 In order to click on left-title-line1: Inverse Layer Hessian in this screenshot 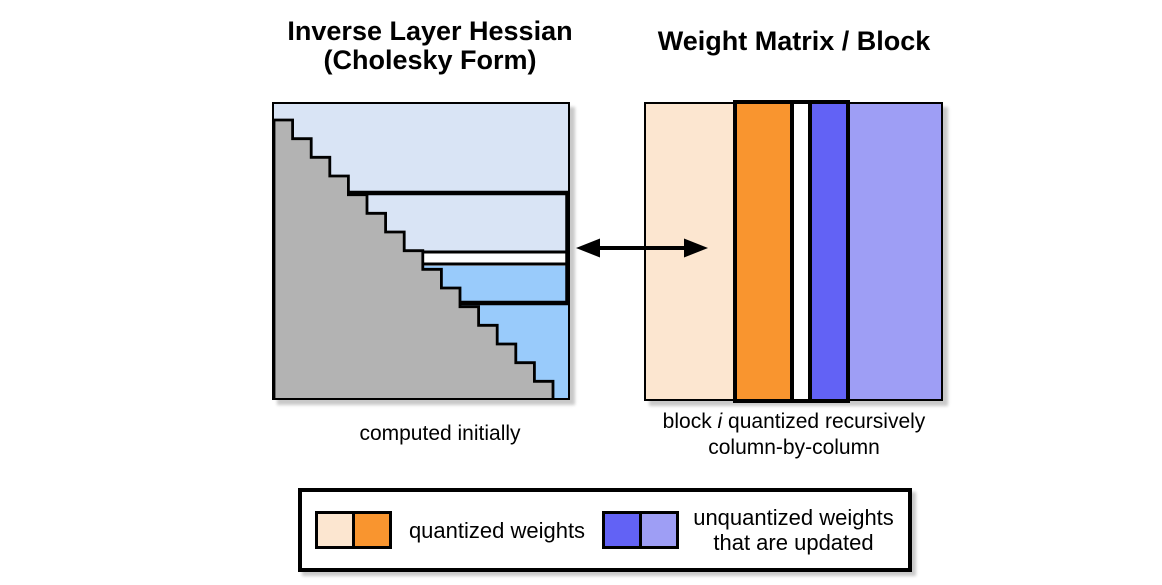, I will do `click(430, 31)`.